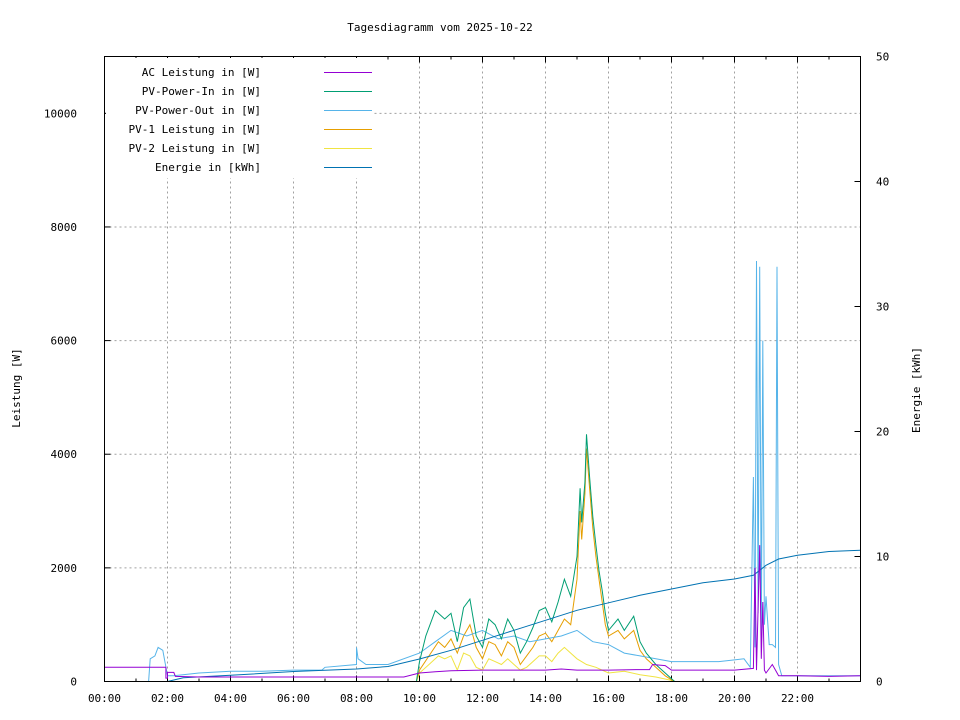 Image resolution: width=960 pixels, height=720 pixels. I want to click on y-tick-label: 6000, so click(64, 341).